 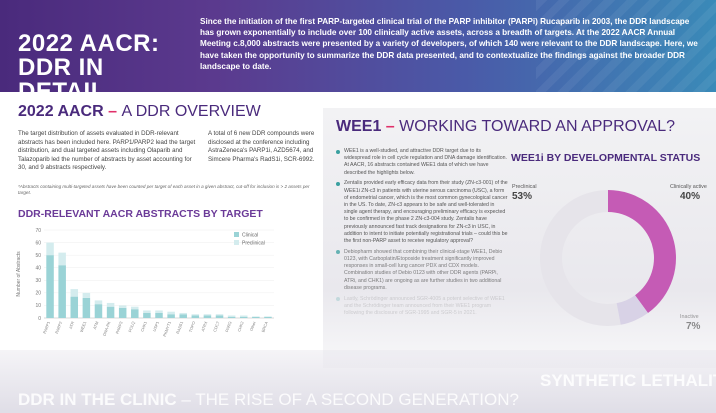 What do you see at coordinates (159, 311) in the screenshot?
I see `bar-preclinical-usp1` at bounding box center [159, 311].